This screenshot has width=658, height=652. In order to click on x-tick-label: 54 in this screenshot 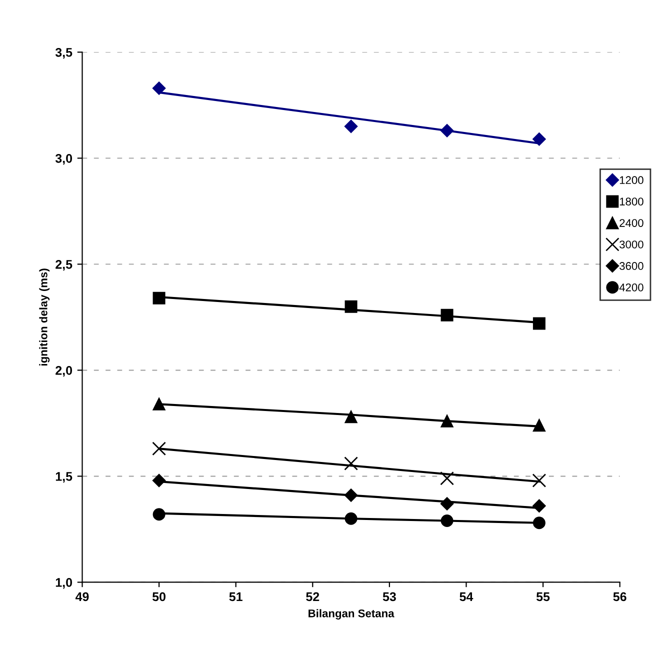, I will do `click(467, 597)`.